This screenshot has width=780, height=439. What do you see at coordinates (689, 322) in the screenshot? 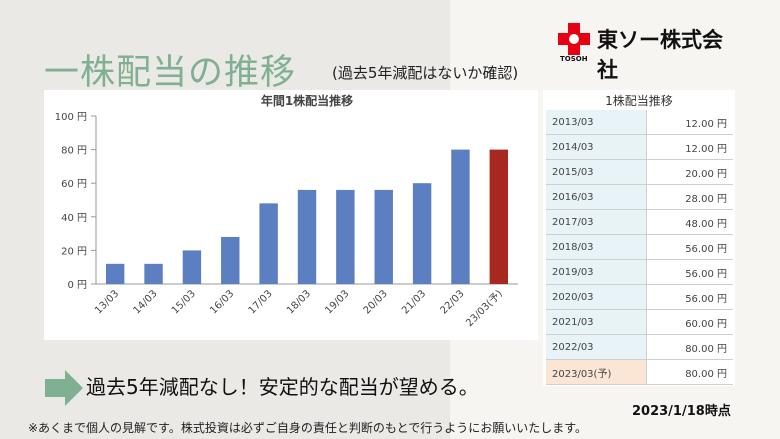
I see `table-value-cell: 60.00 円` at bounding box center [689, 322].